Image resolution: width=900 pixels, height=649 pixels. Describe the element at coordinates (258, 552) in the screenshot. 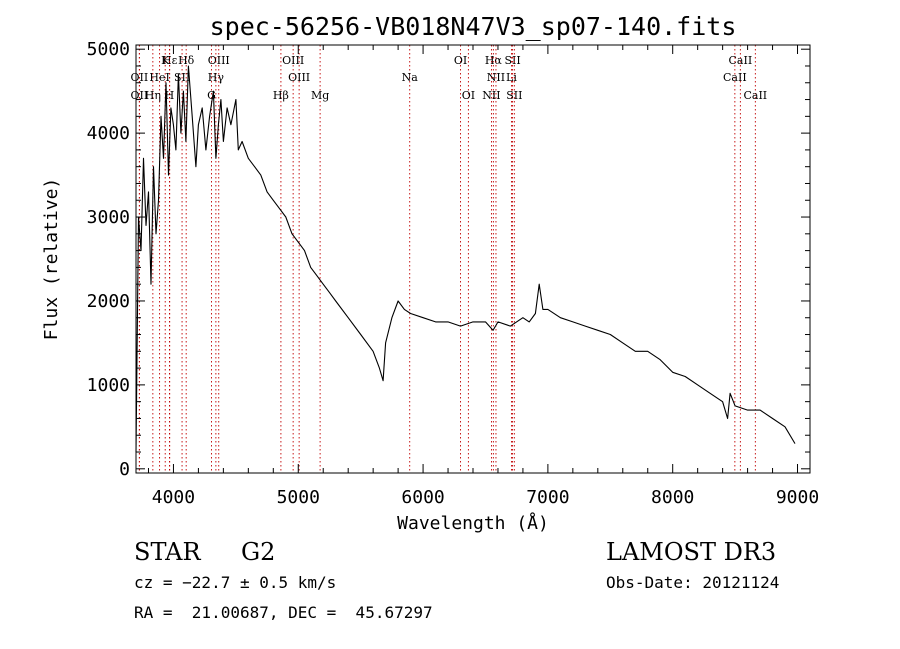

I see `object-subclass: G2` at that location.